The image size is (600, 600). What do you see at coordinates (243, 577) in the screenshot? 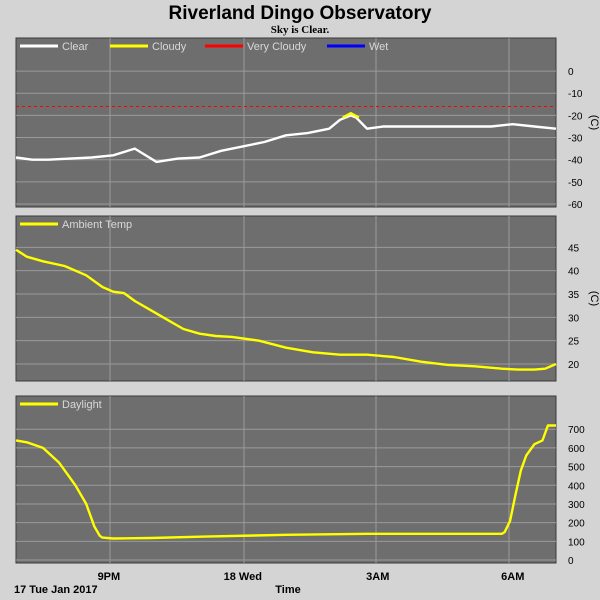
I see `x-tick-label: 18 Wed` at bounding box center [243, 577].